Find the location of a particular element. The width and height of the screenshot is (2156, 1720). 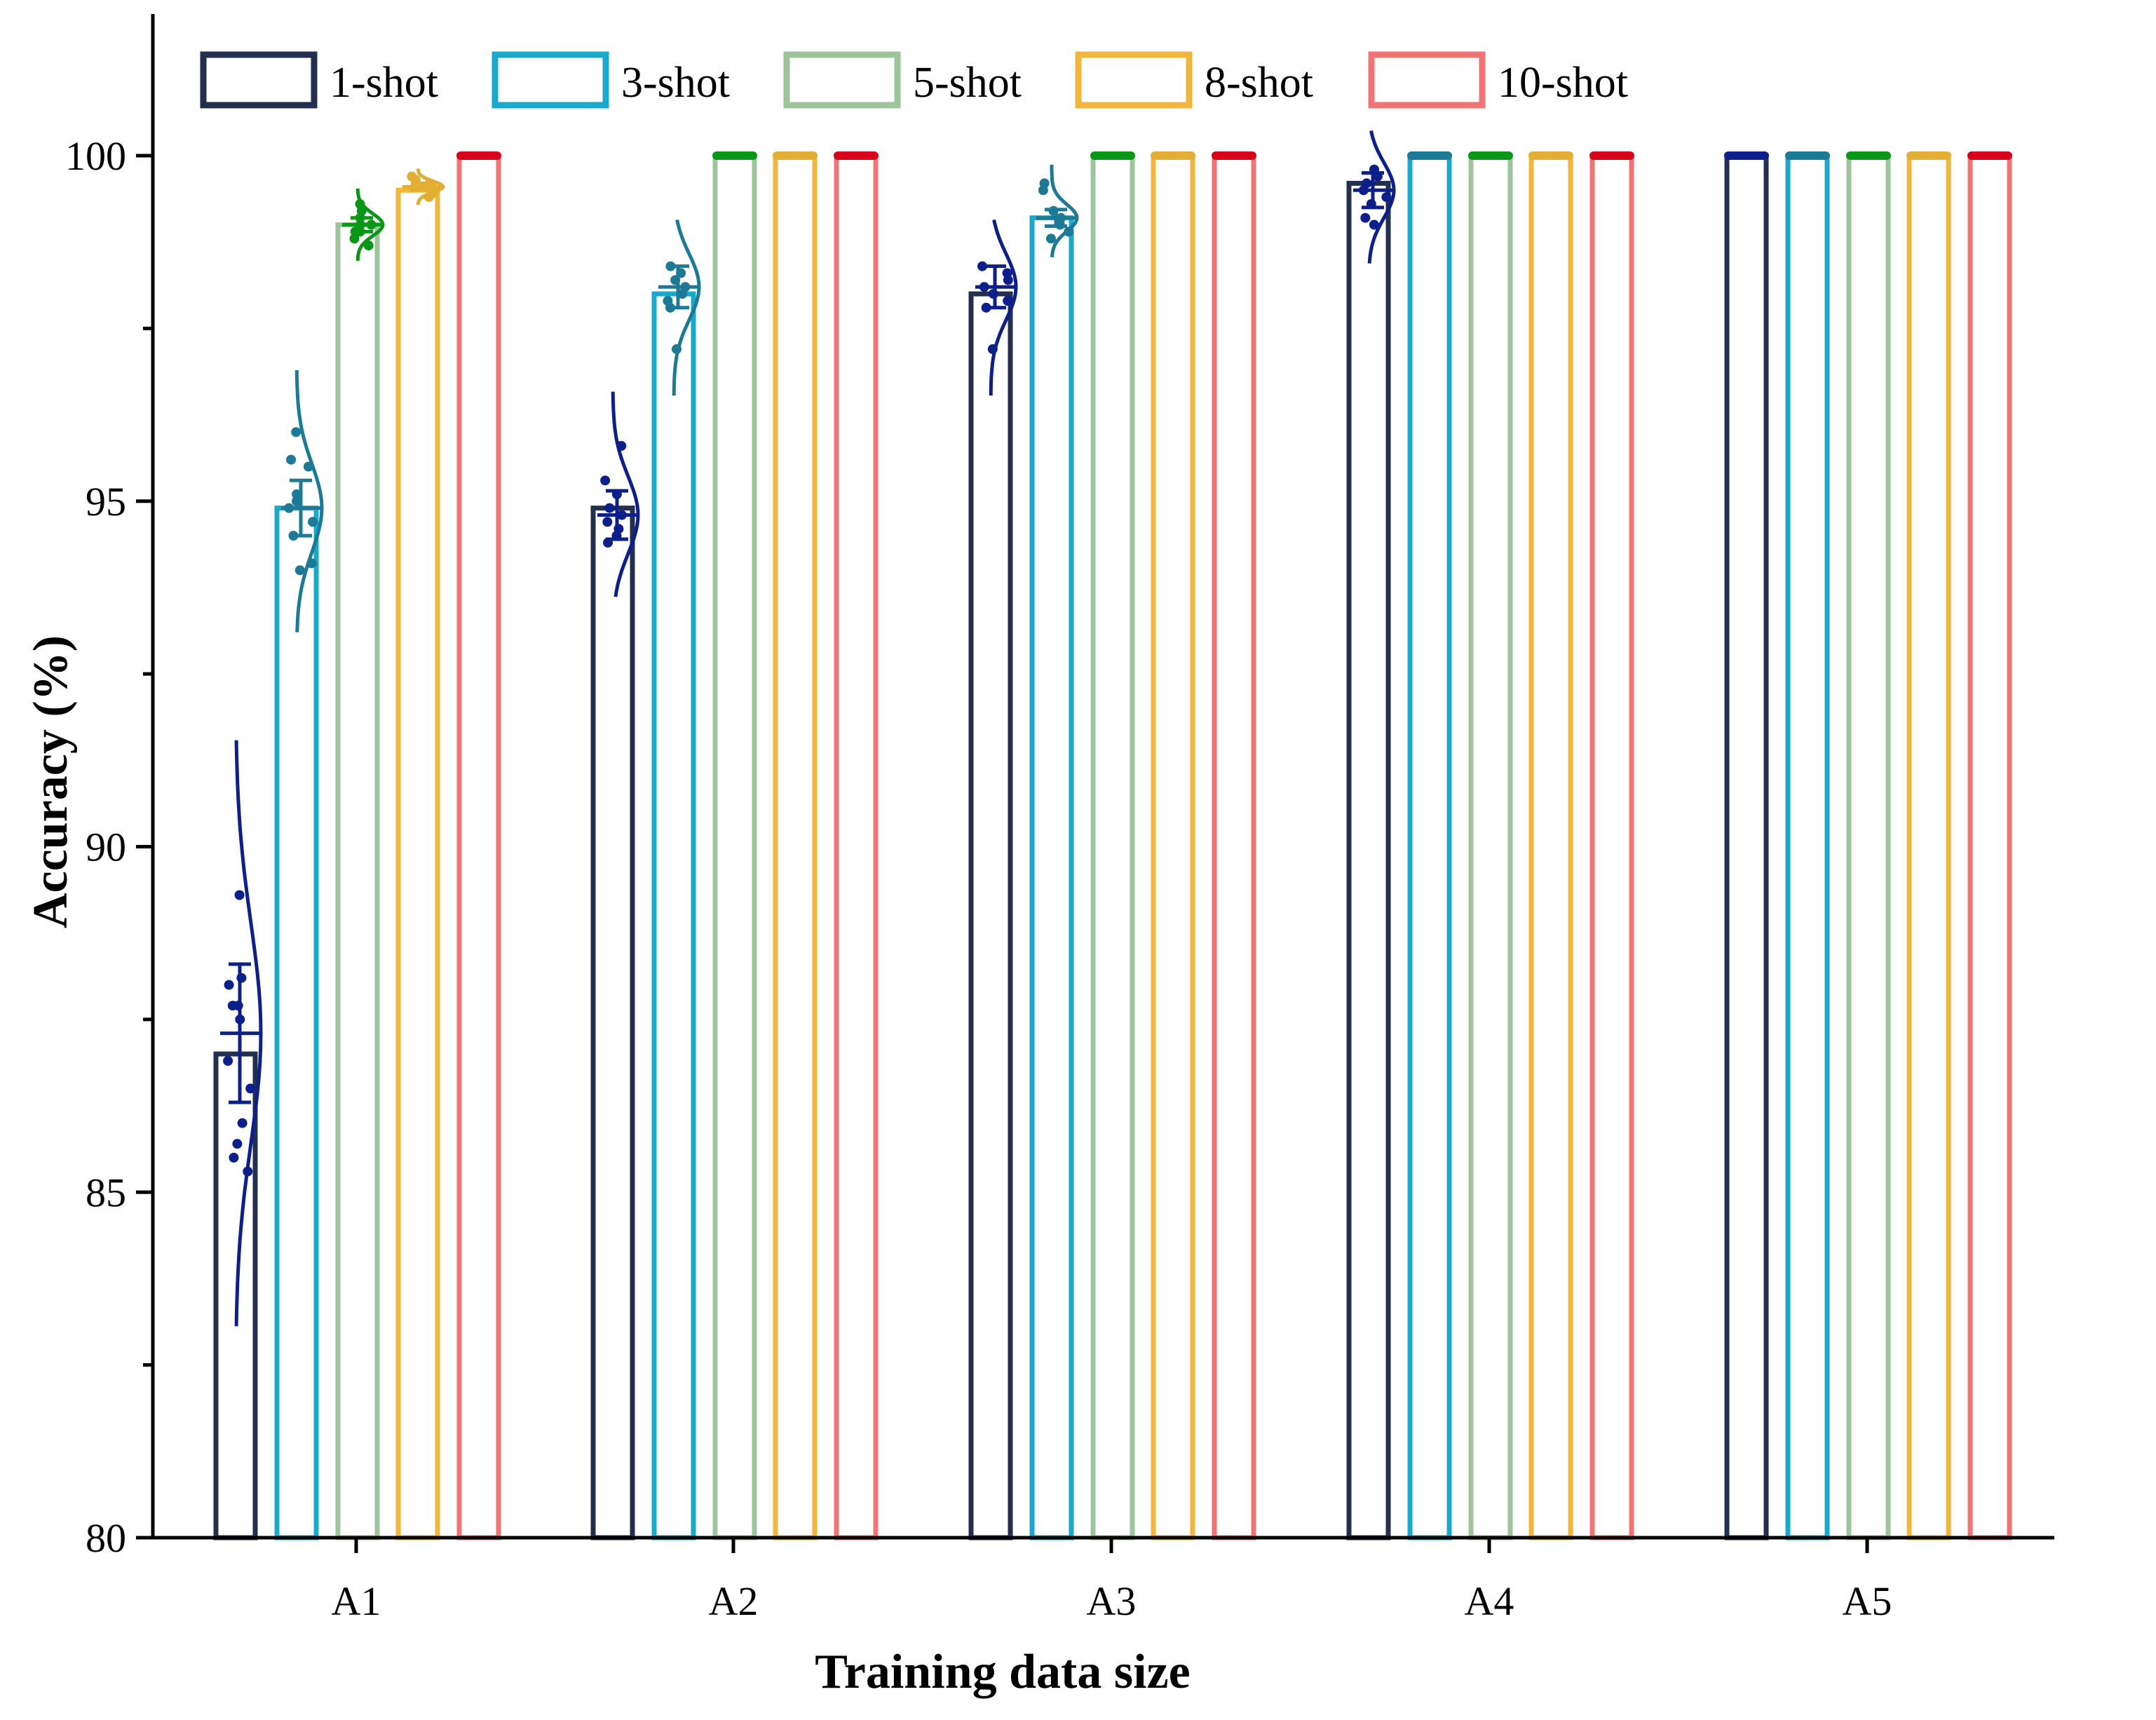

bar-10-shot-A4 is located at coordinates (1612, 846).